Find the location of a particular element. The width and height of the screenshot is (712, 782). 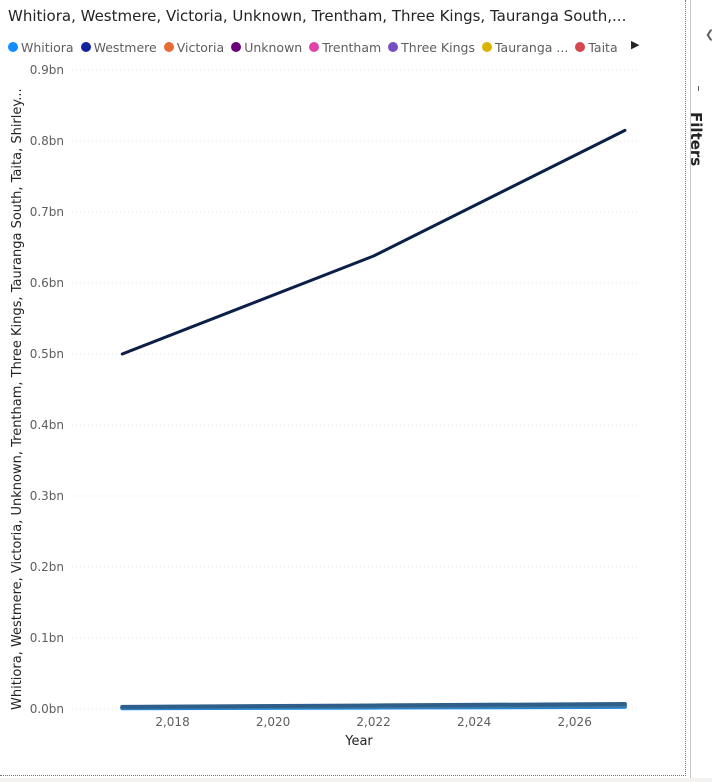

legend-label: Taita is located at coordinates (603, 47).